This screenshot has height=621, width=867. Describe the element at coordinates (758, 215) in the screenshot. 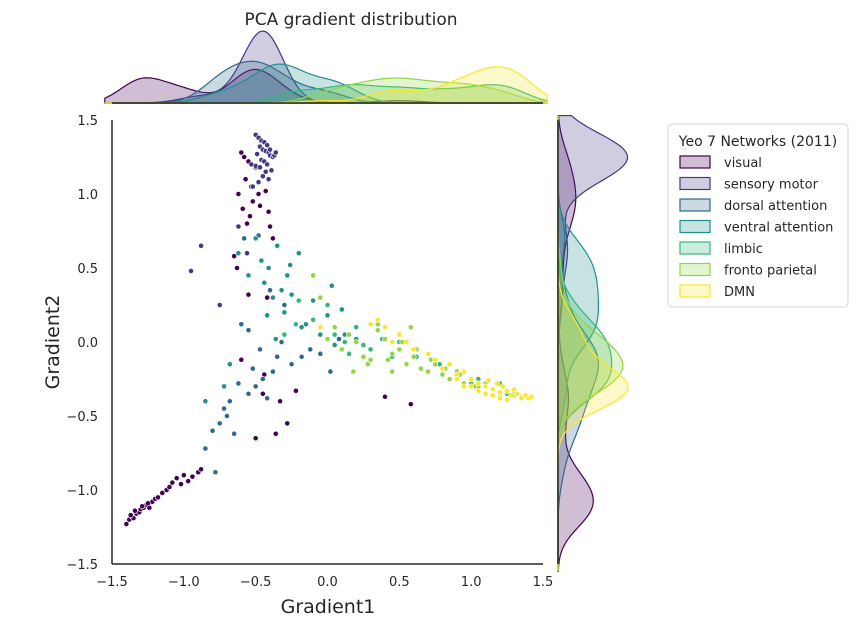

I see `legend-frame` at that location.